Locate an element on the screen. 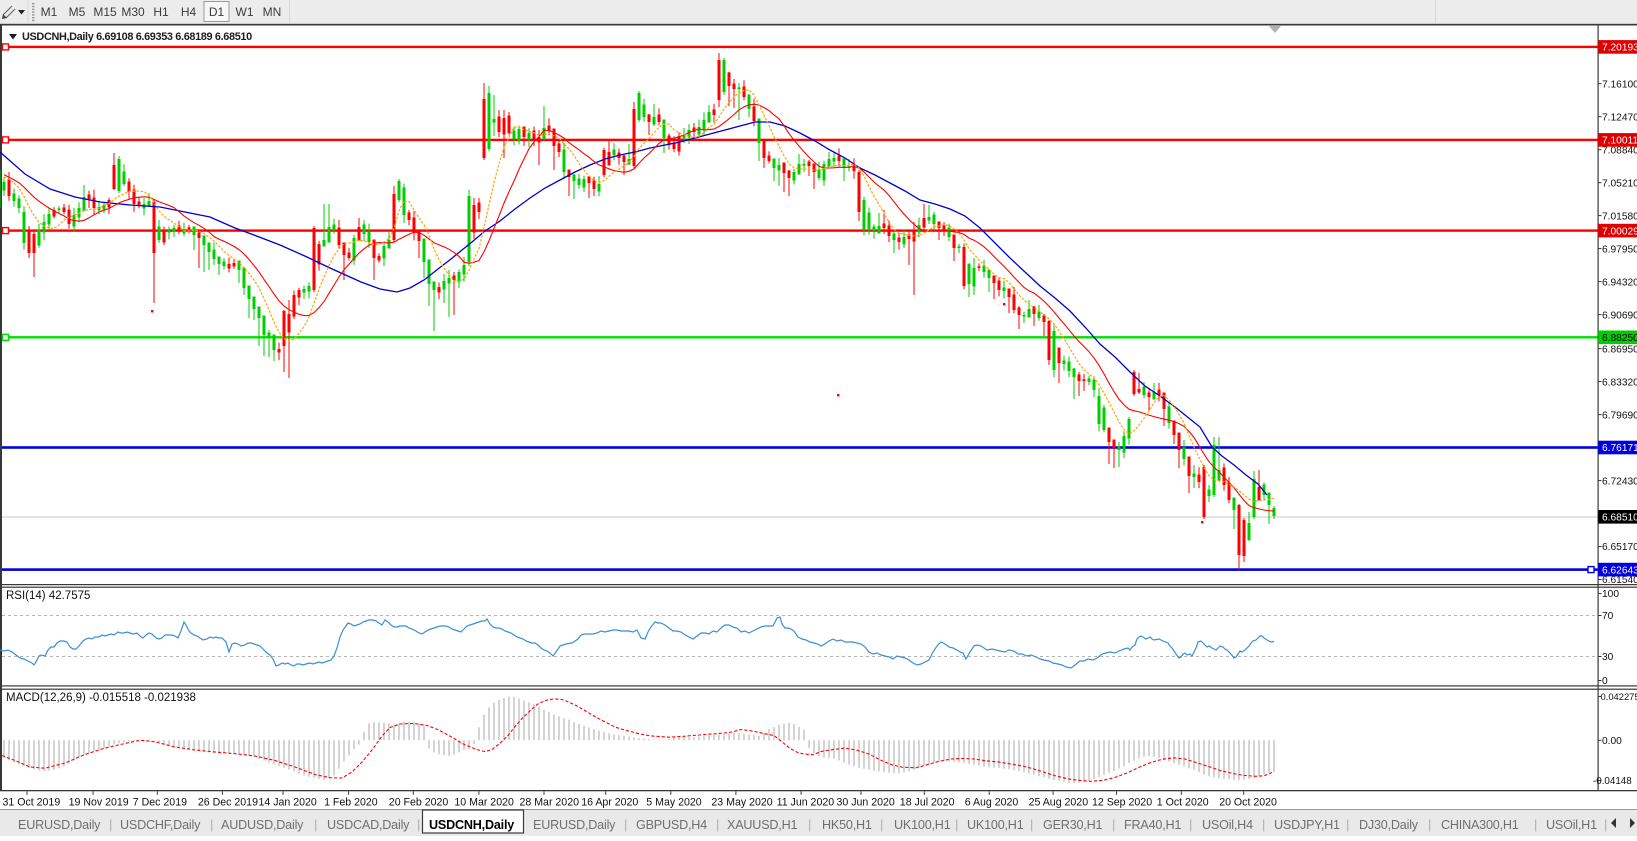  svg-text: 7.10011 is located at coordinates (1619, 141).